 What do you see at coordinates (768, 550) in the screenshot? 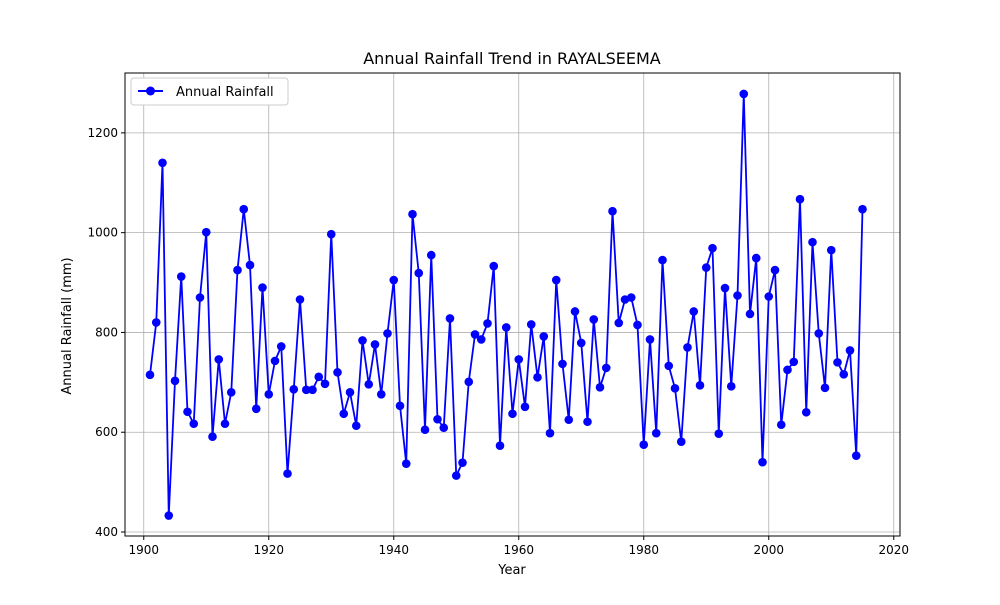
I see `x-tick-label: 2000` at bounding box center [768, 550].